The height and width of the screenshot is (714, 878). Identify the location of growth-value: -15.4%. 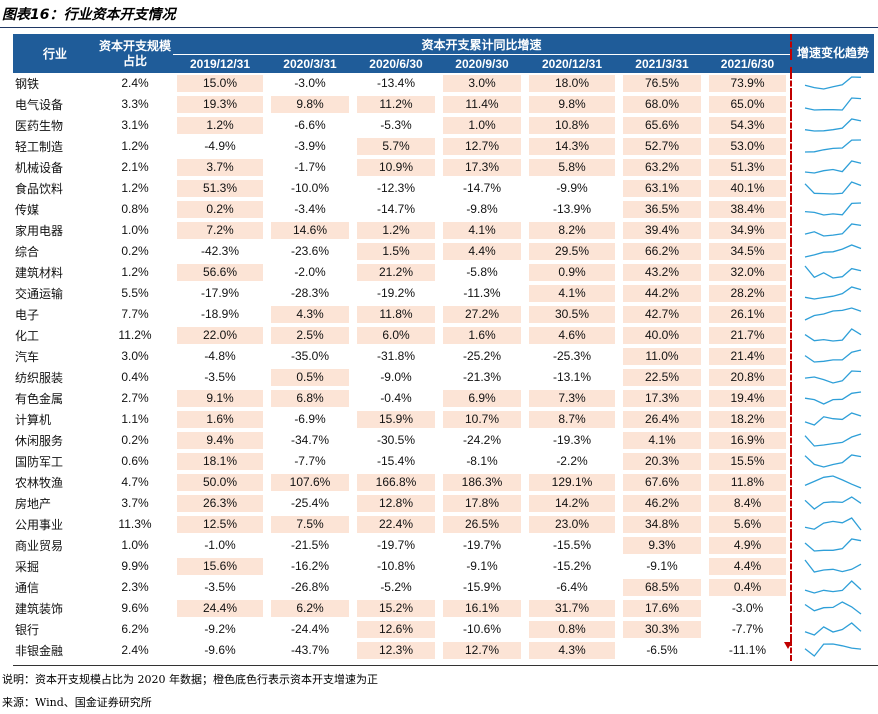
(396, 460).